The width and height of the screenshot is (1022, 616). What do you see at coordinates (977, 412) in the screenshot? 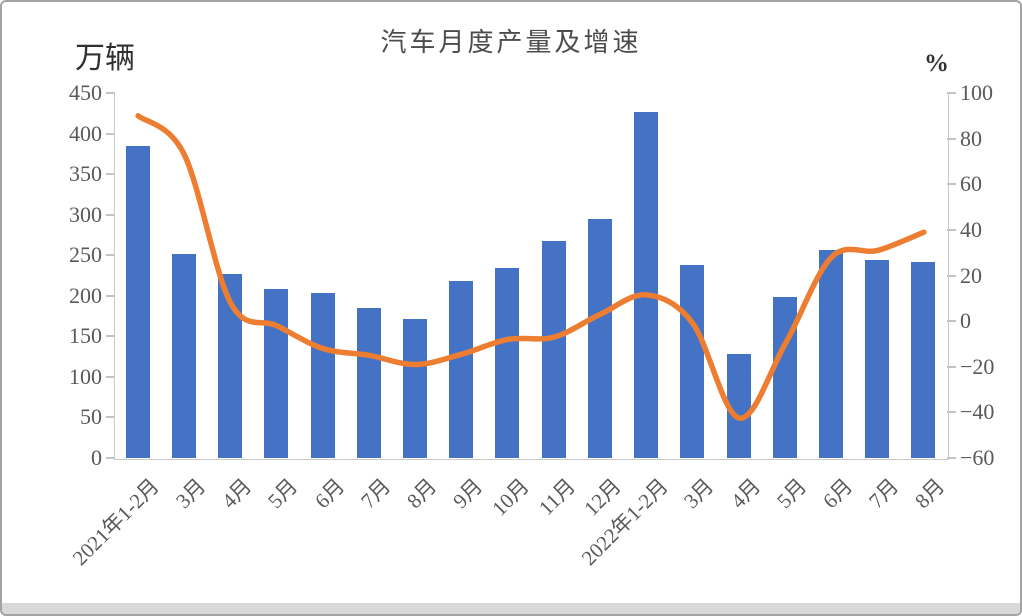
I see `right-axis-tick-label: −40` at bounding box center [977, 412].